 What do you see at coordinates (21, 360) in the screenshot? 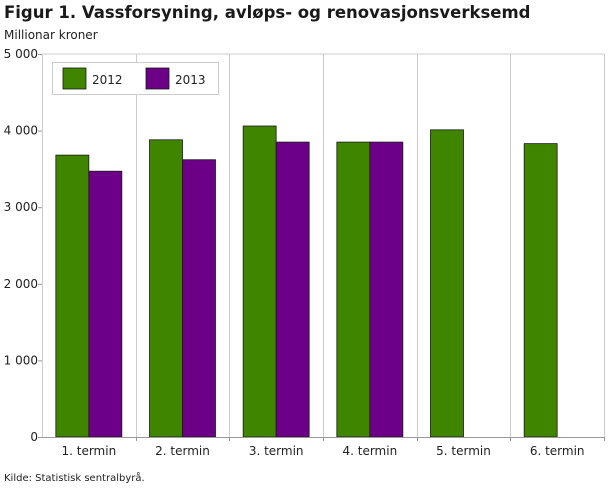
I see `y-tick-label: 1 000` at bounding box center [21, 360].